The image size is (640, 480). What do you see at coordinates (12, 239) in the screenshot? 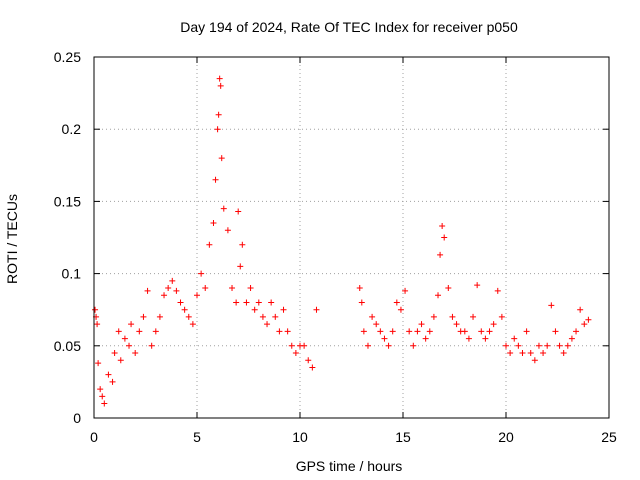
I see `y-axis-label: ROTI / TECUs` at bounding box center [12, 239].